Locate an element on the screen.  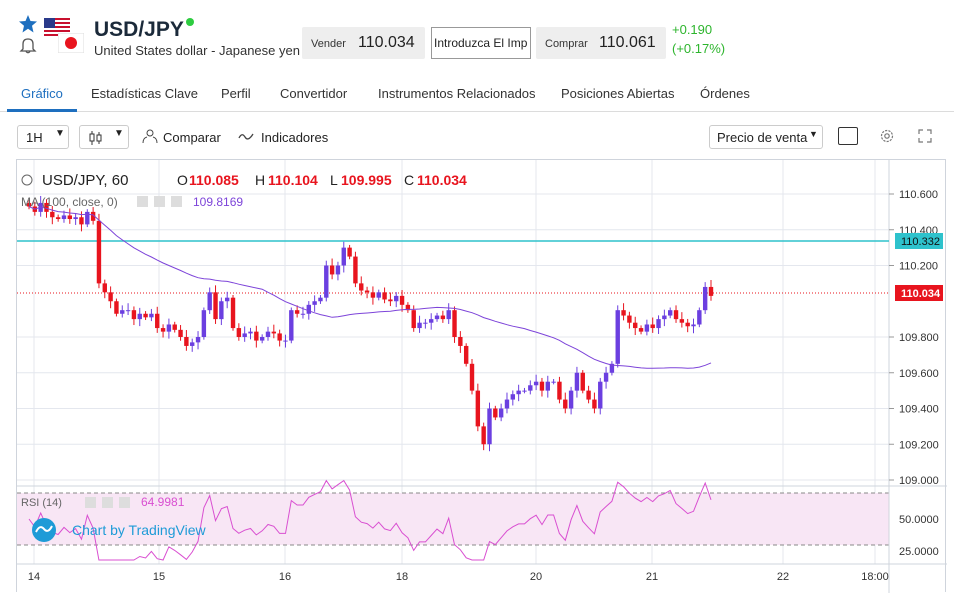
time-tick-label: 18 is located at coordinates (402, 577).